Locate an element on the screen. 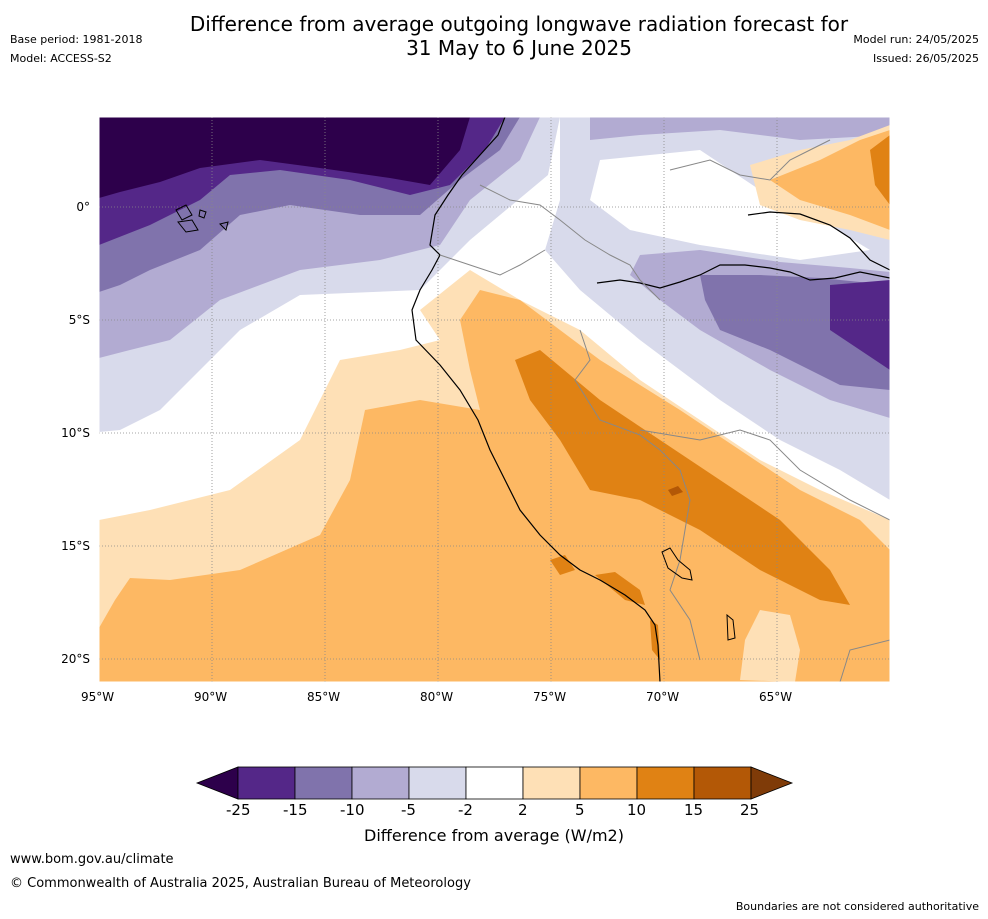 The width and height of the screenshot is (988, 919). colorbar-extend-low is located at coordinates (217, 783).